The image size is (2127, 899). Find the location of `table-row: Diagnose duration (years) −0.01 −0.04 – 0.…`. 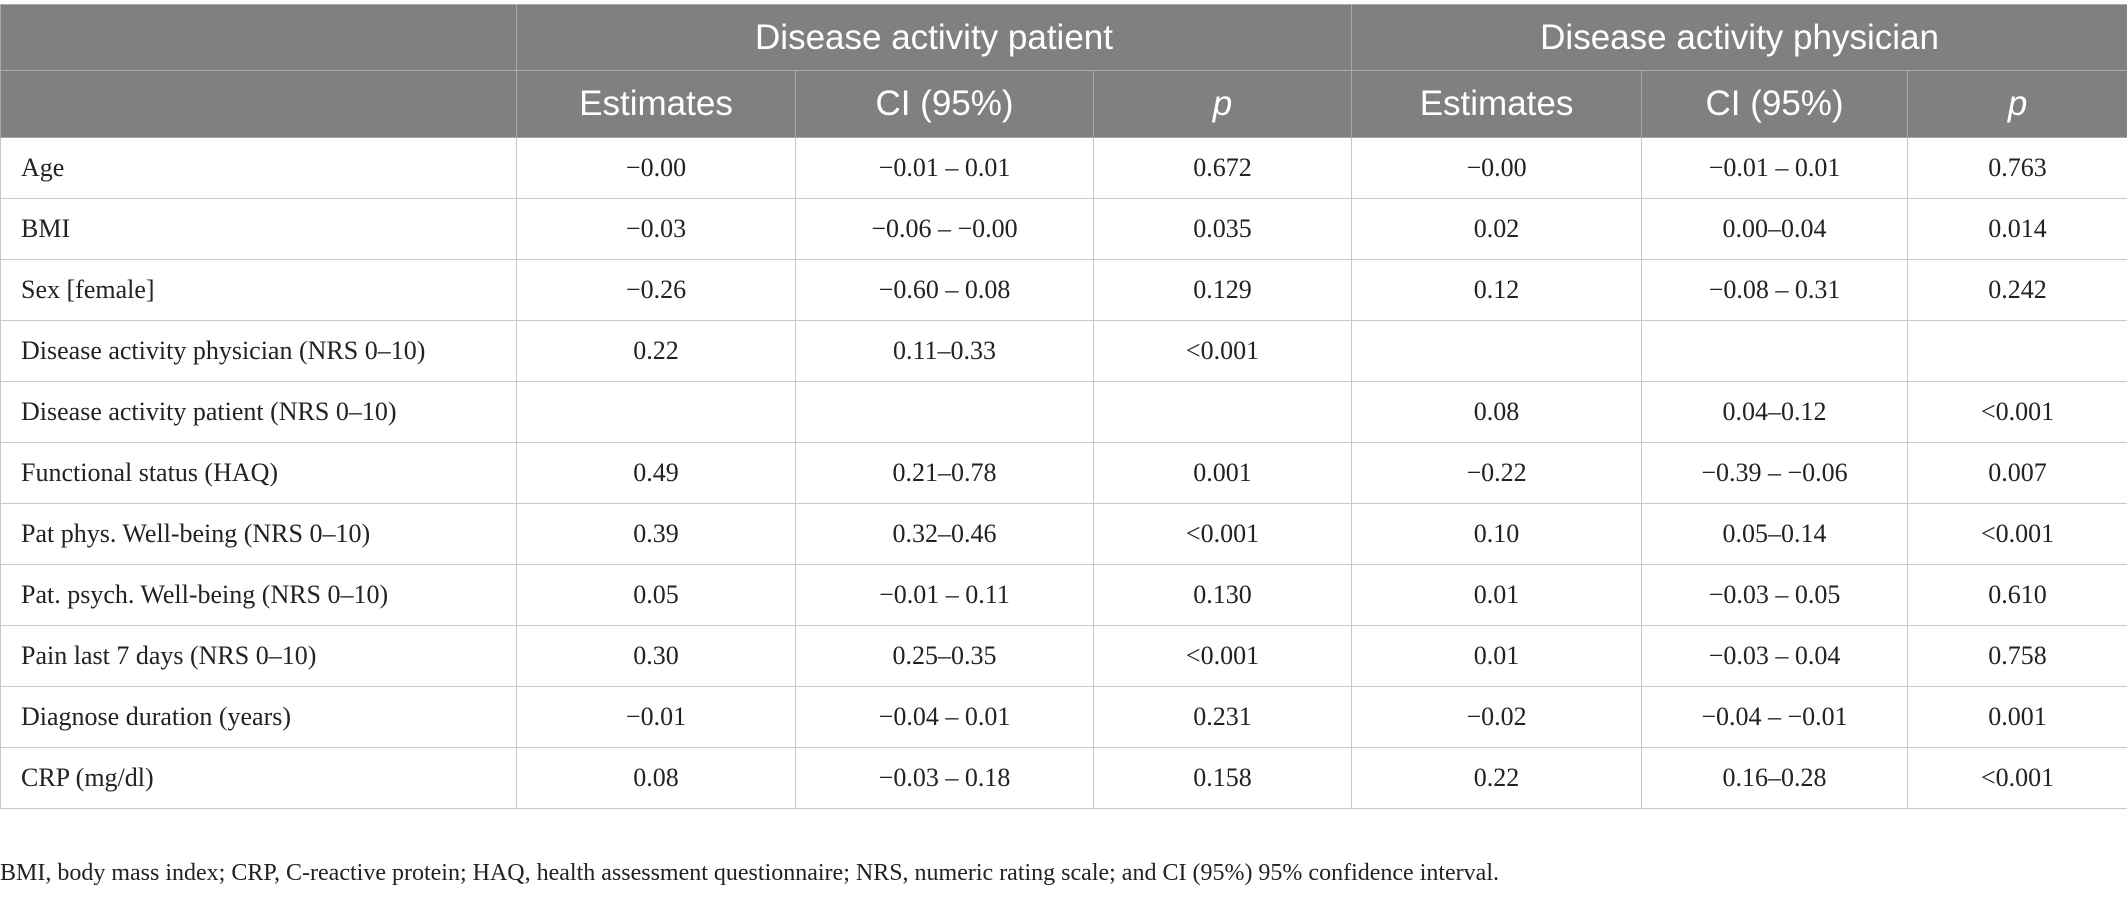

table-row: Diagnose duration (years) −0.01 −0.04 – 0.… is located at coordinates (1063, 717).